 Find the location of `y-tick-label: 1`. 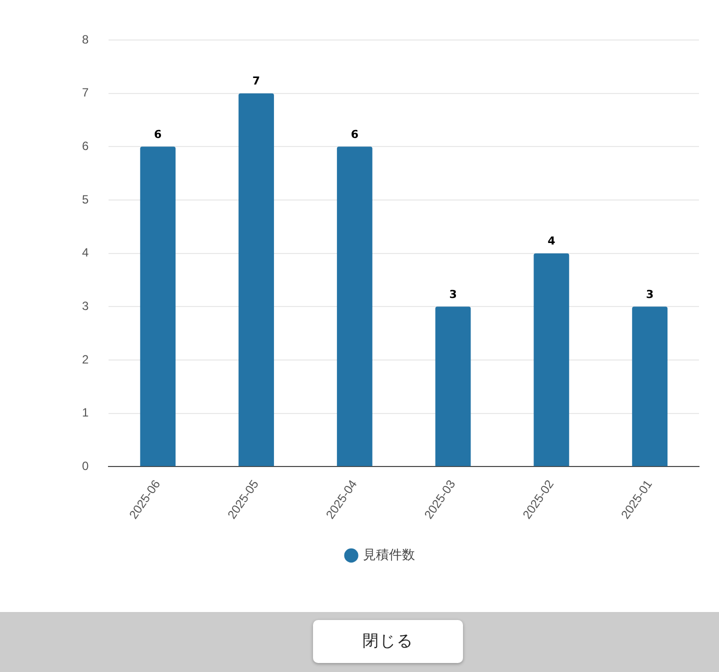

y-tick-label: 1 is located at coordinates (85, 413).